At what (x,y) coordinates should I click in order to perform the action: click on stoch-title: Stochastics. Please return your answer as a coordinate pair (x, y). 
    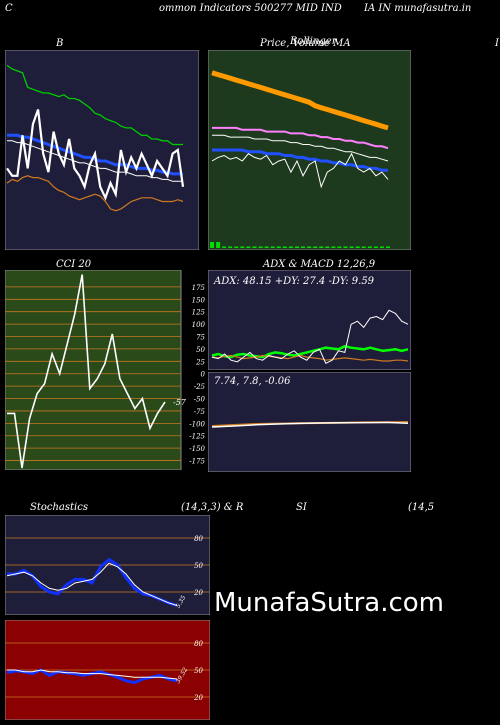
    Looking at the image, I should click on (59, 507).